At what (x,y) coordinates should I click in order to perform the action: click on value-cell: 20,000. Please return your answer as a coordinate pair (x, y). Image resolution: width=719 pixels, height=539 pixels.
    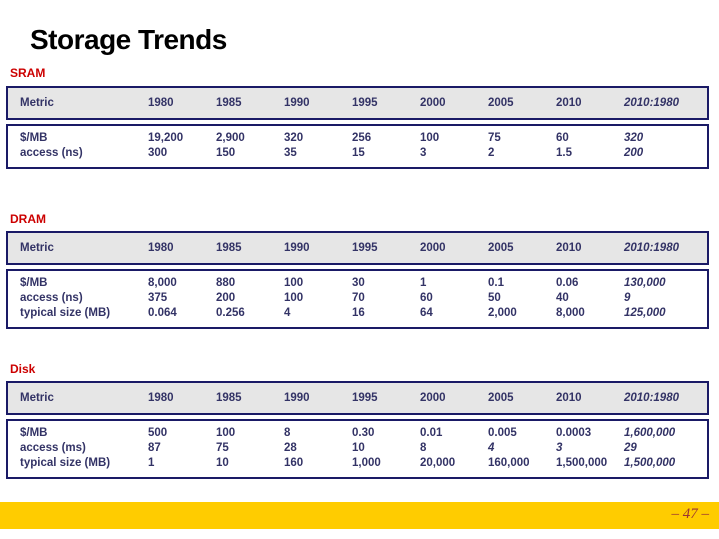
    Looking at the image, I should click on (438, 463).